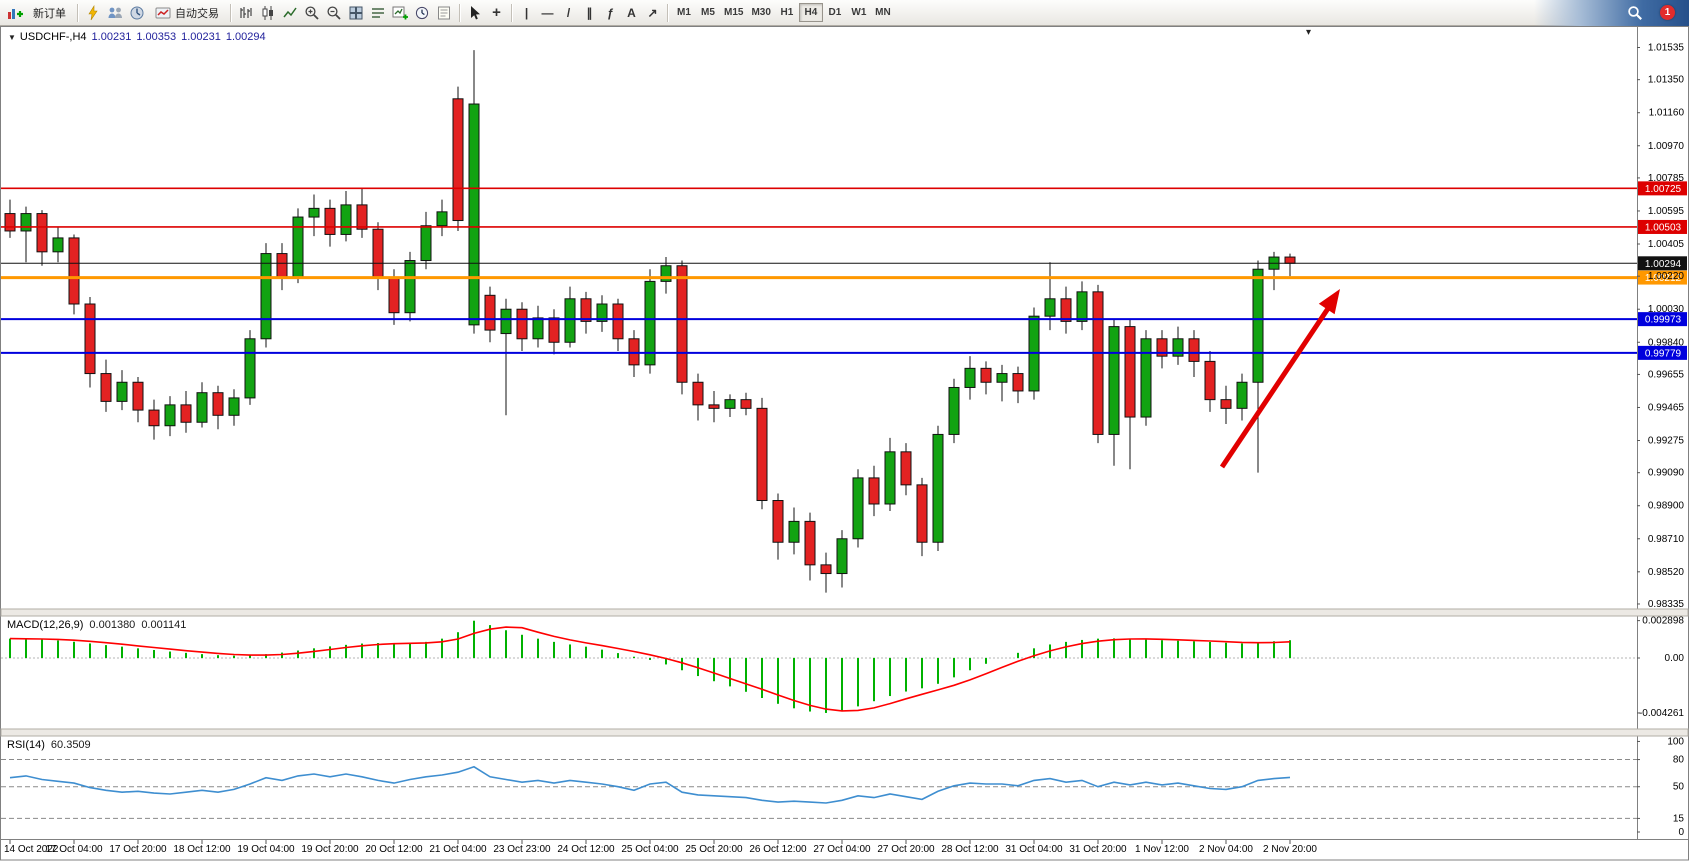 This screenshot has width=1689, height=861. I want to click on horizontal-line-icon: —, so click(547, 12).